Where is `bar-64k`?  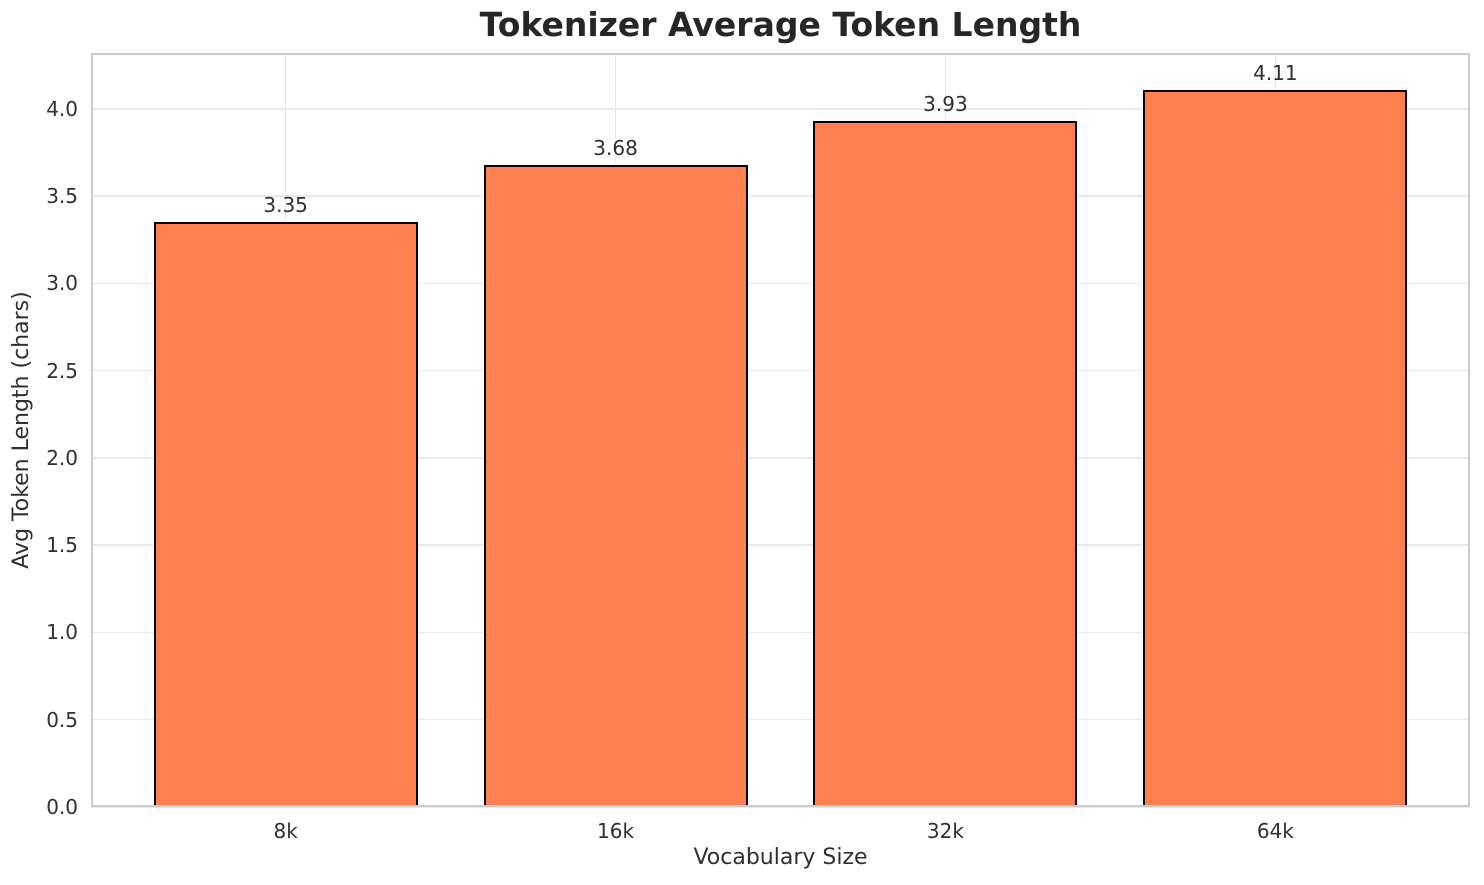 bar-64k is located at coordinates (1275, 448).